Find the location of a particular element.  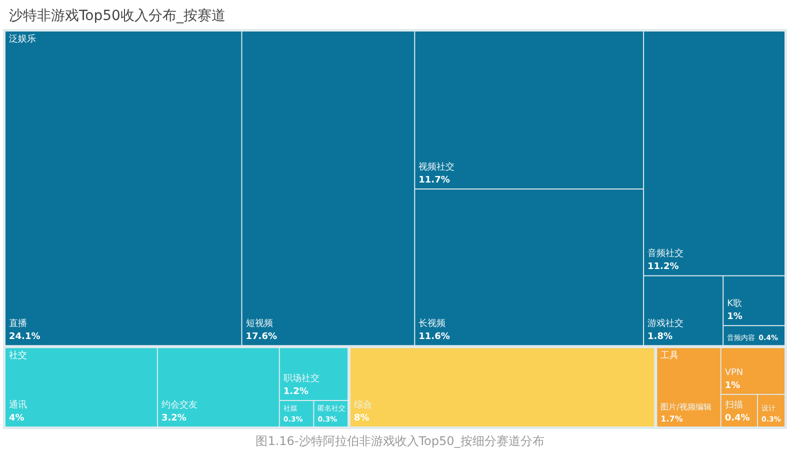

data-label: 3.2% is located at coordinates (173, 419).